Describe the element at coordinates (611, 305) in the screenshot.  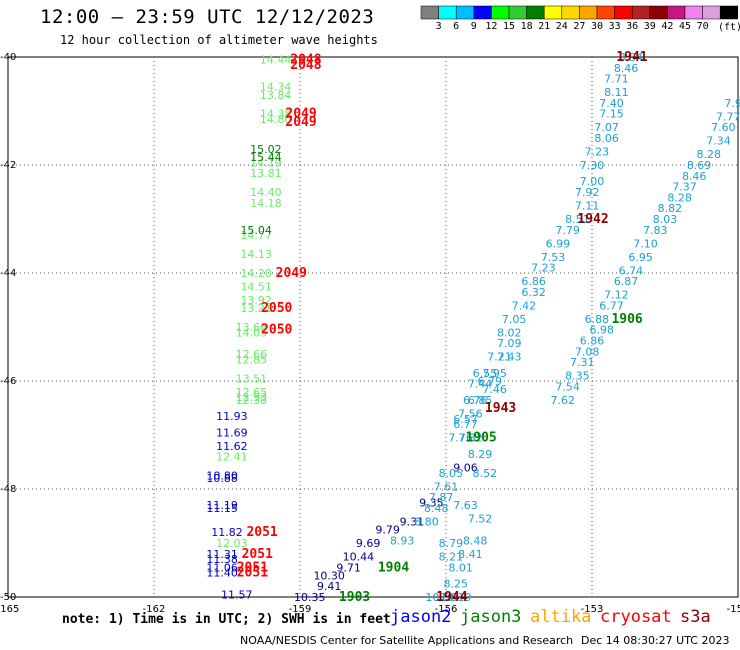
I see `wave-height-value: 6.77` at that location.